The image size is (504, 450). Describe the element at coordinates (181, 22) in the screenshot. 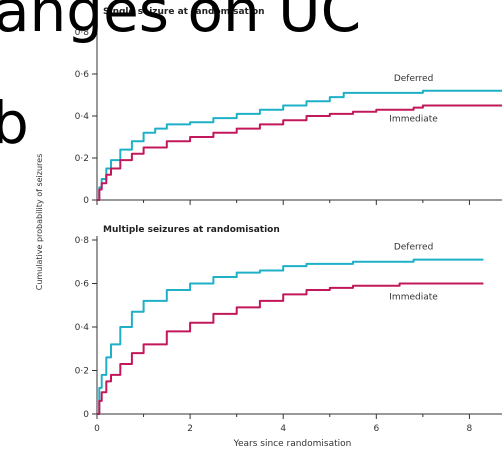

I see `overlay-top-text: anges on UC` at that location.